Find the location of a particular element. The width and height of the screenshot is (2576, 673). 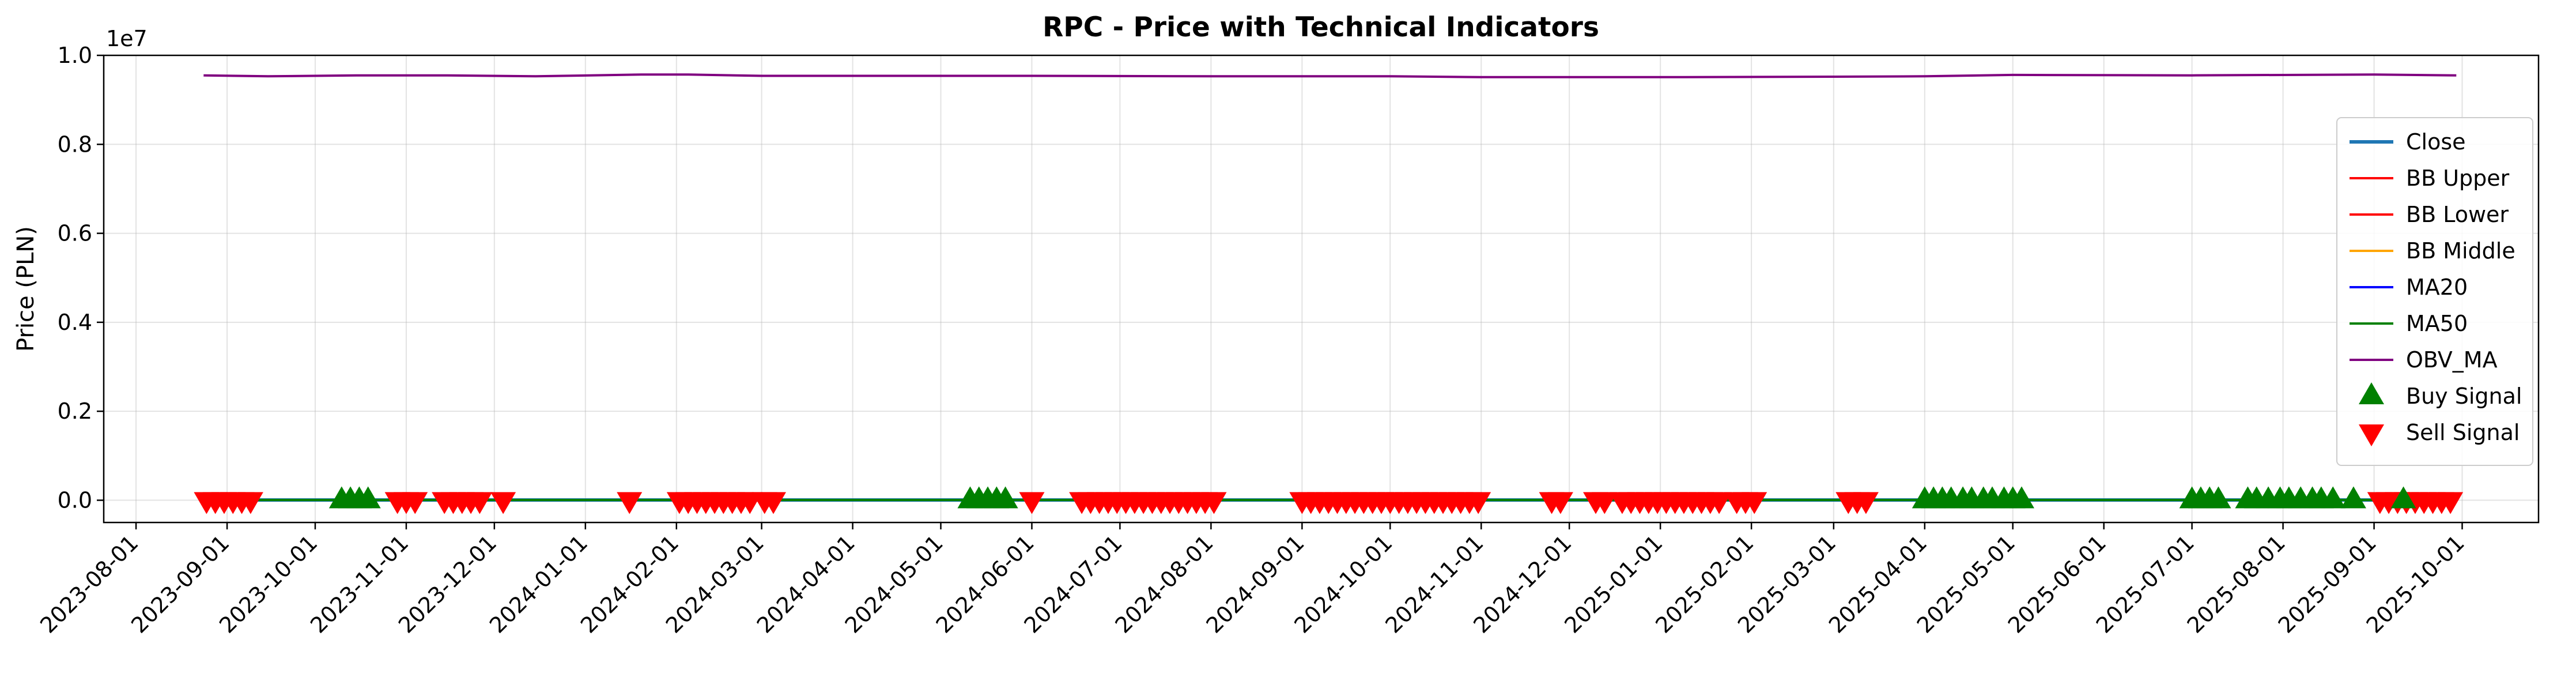

legend-label: BB Middle is located at coordinates (2460, 251).